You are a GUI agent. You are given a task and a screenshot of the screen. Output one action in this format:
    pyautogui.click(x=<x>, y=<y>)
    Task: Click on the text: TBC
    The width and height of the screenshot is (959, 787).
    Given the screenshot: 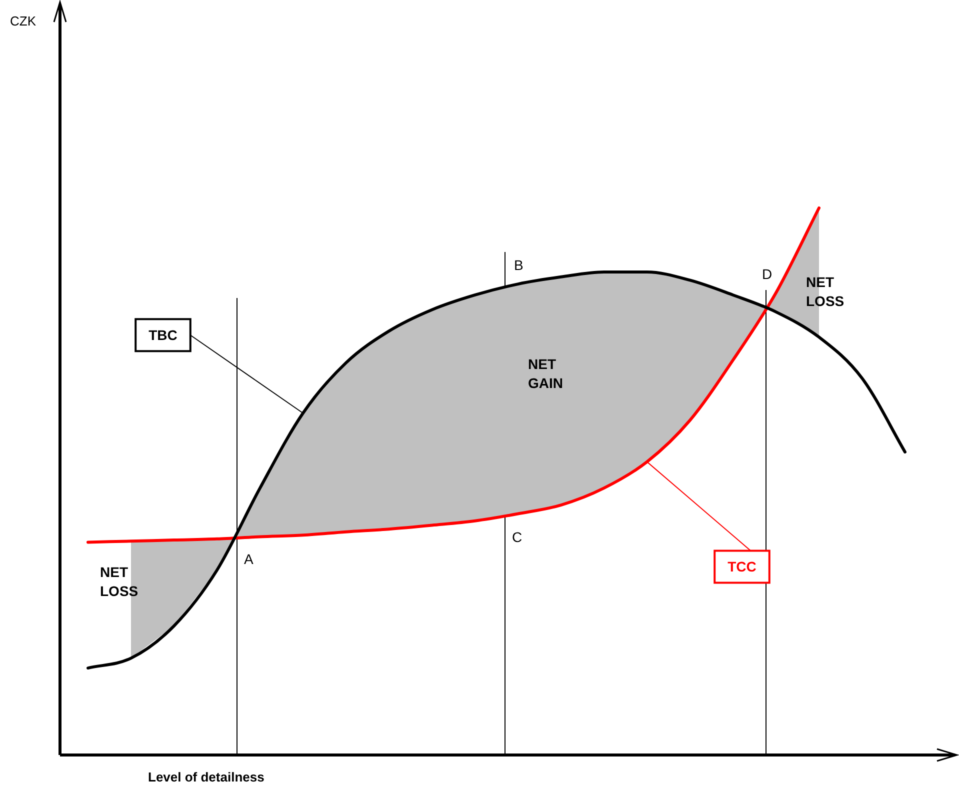 What is the action you would take?
    pyautogui.click(x=163, y=334)
    